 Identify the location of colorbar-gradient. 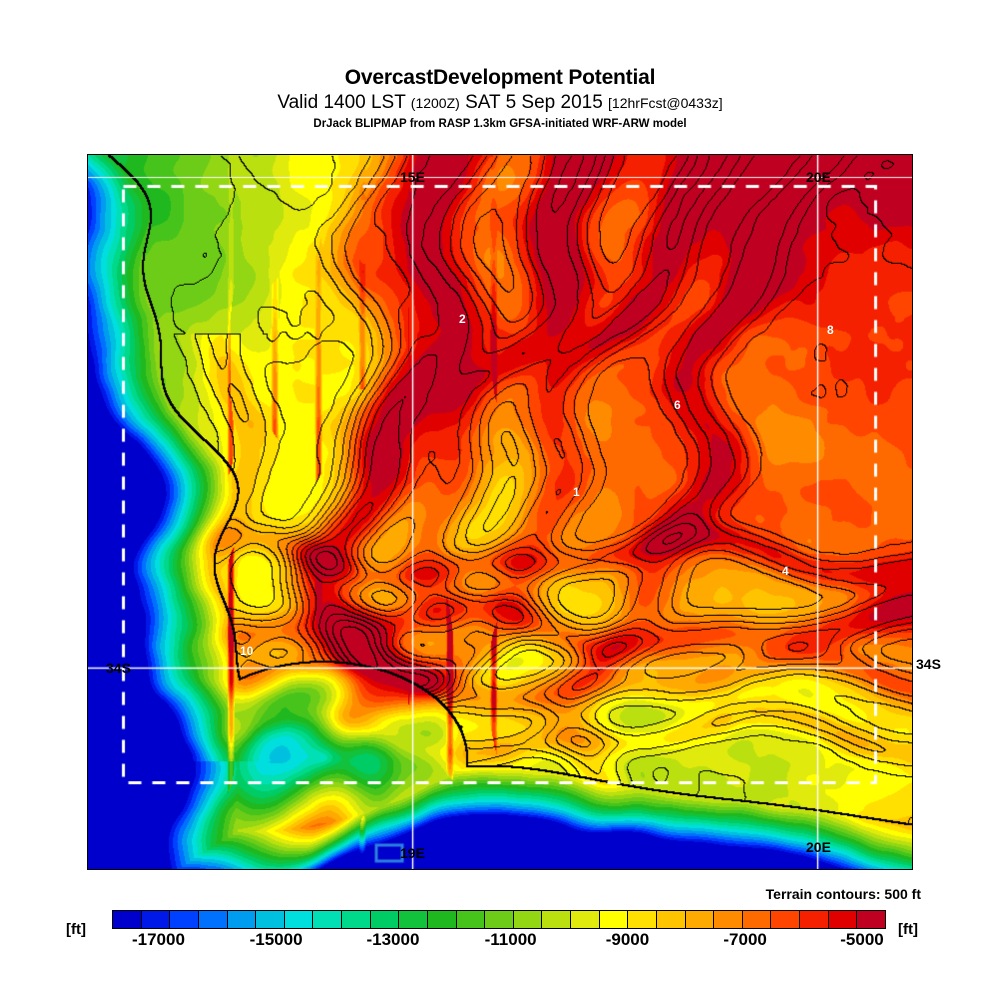
(499, 919).